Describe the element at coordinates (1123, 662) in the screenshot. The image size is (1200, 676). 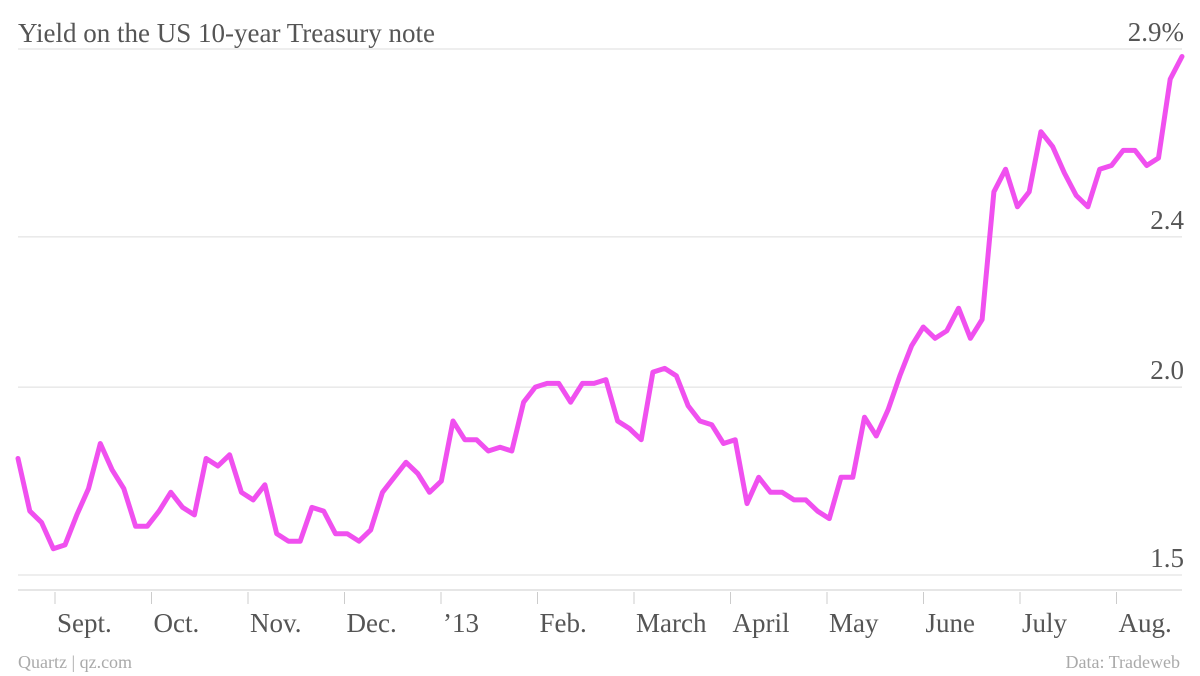
I see `credit: Data: Tradeweb` at that location.